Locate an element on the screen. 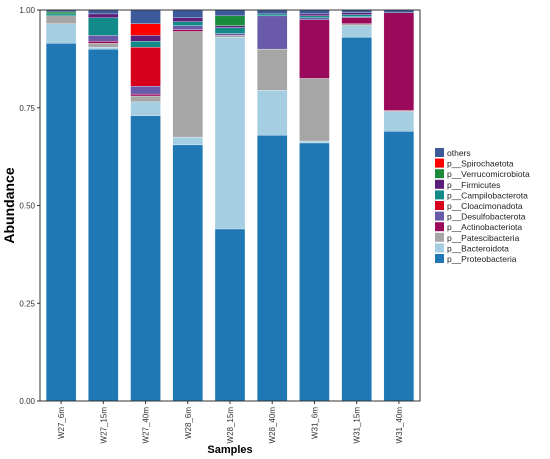 The image size is (550, 459). bar-segment-W27_40m-p-Actinobacteriota is located at coordinates (145, 95).